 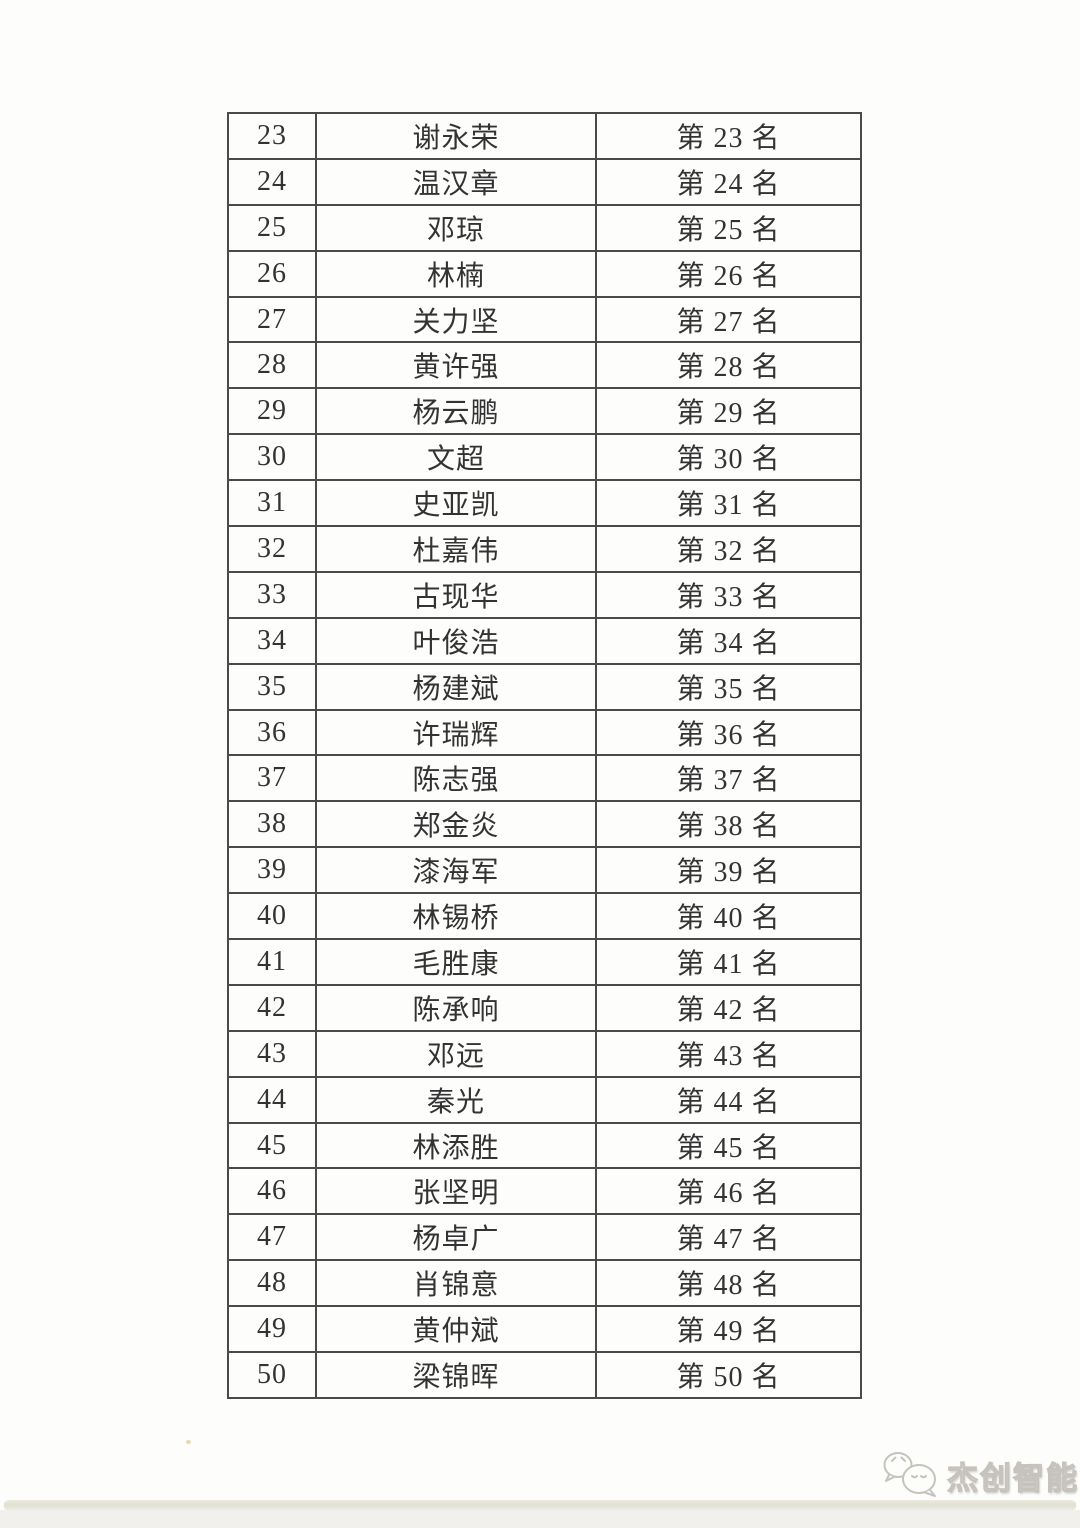 I want to click on row-name-cell: 古现华, so click(x=456, y=594).